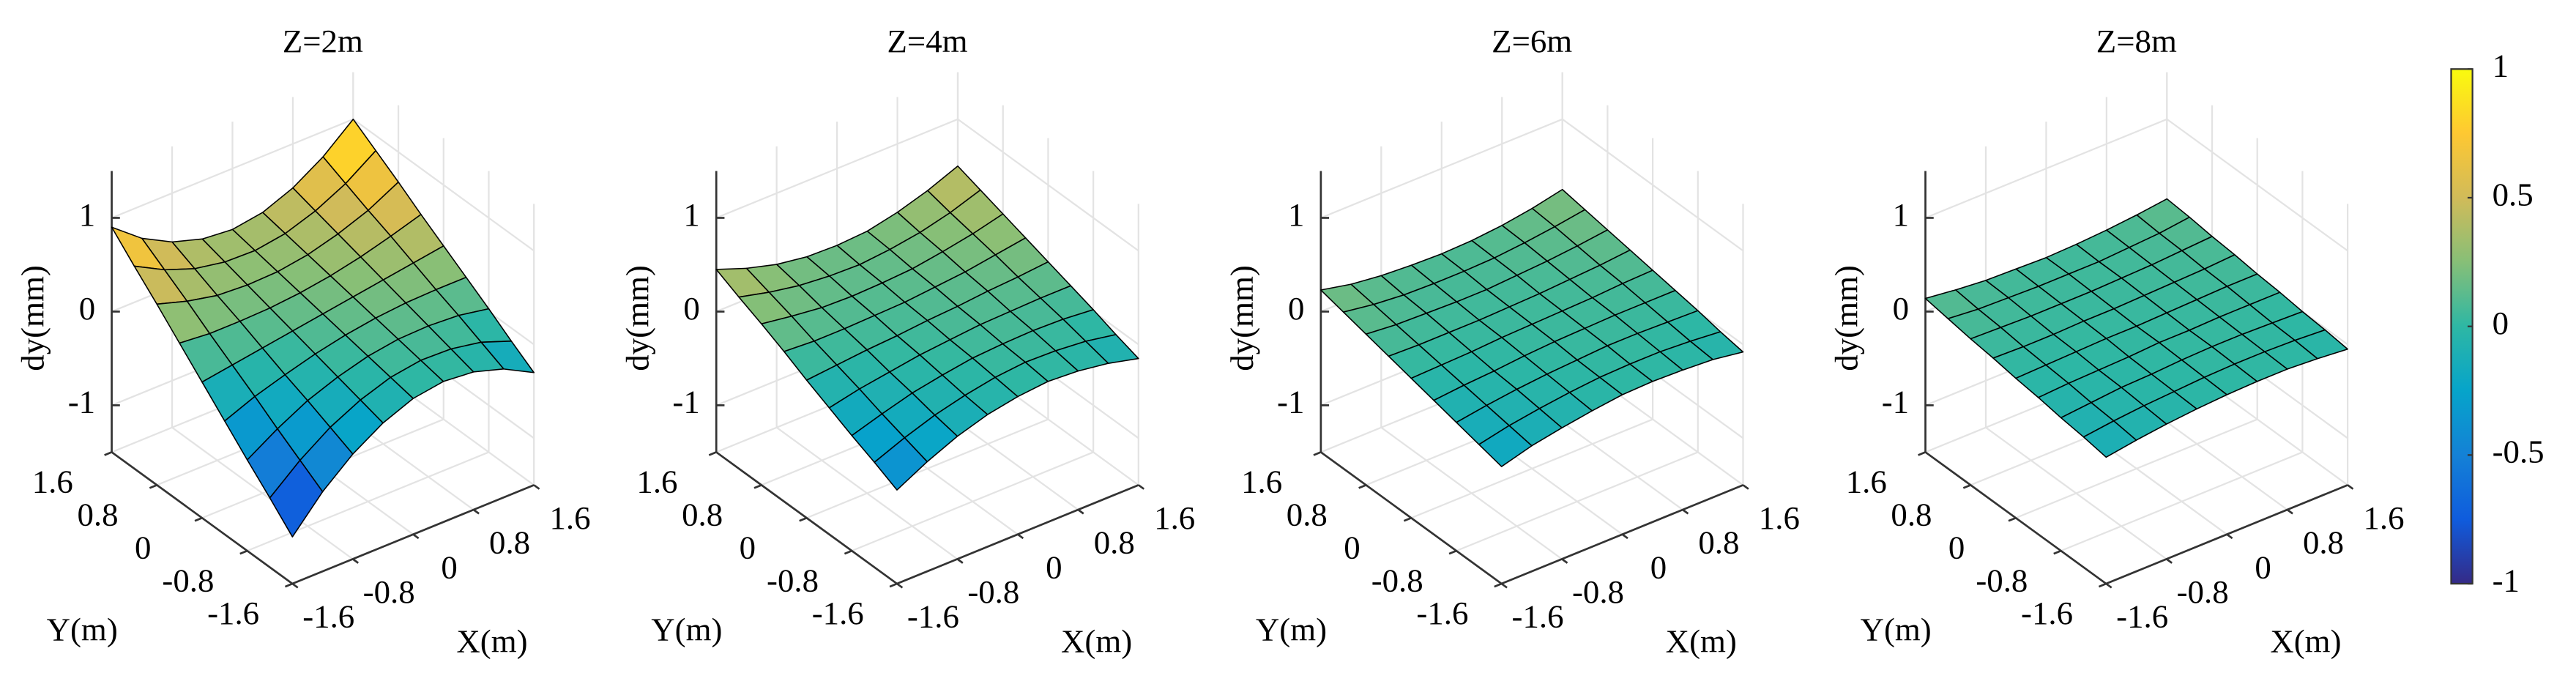  What do you see at coordinates (1532, 41) in the screenshot?
I see `subplot-title: Z=6m` at bounding box center [1532, 41].